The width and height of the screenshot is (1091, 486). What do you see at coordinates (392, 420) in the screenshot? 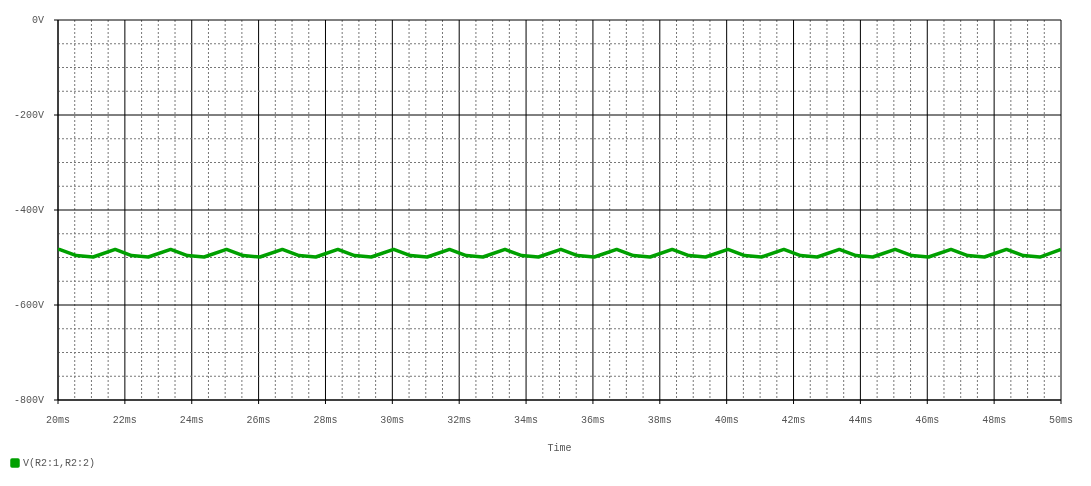
I see `x-tick-label: 30ms` at bounding box center [392, 420].